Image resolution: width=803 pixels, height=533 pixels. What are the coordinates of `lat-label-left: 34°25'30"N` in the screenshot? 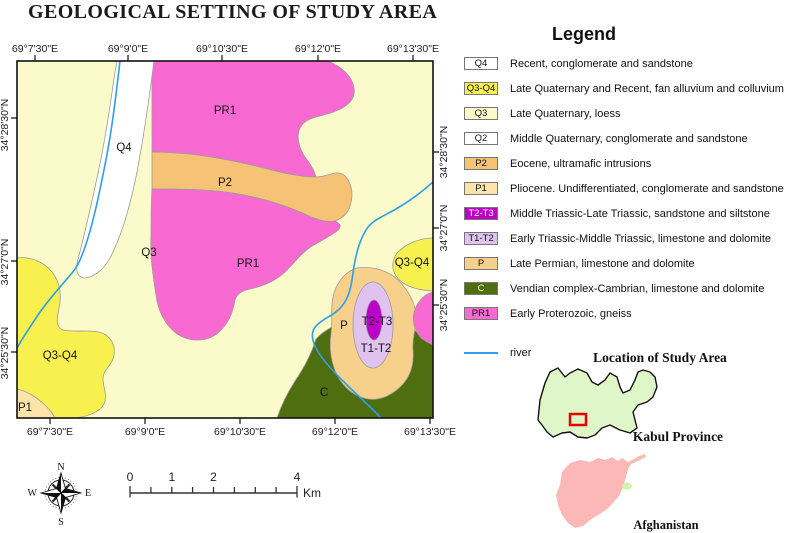 It's located at (5, 353).